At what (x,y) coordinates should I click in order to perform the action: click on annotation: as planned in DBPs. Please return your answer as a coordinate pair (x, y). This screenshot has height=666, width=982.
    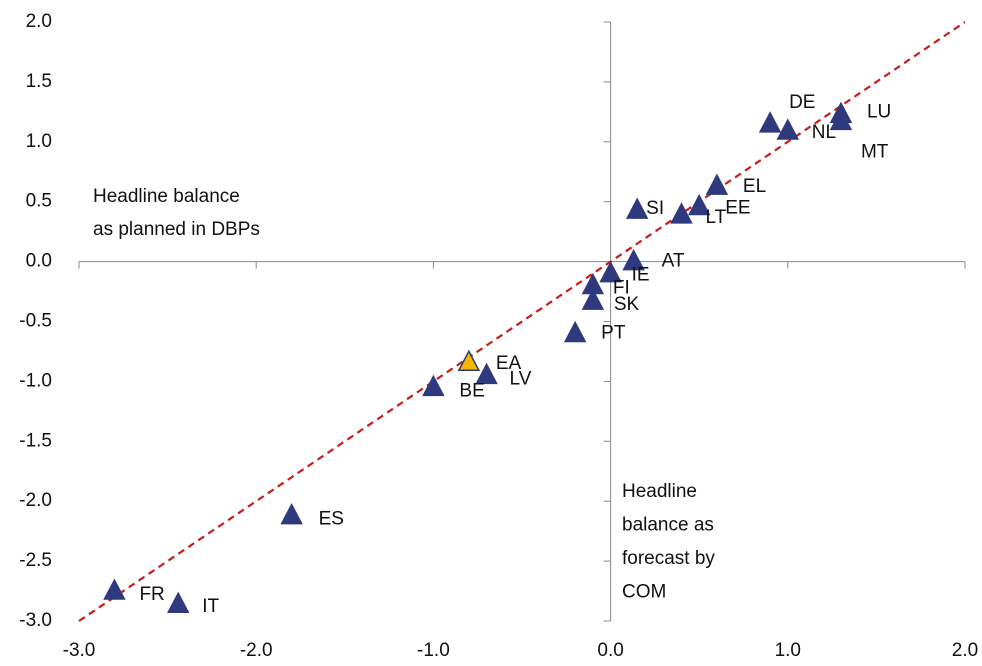
    Looking at the image, I should click on (176, 229).